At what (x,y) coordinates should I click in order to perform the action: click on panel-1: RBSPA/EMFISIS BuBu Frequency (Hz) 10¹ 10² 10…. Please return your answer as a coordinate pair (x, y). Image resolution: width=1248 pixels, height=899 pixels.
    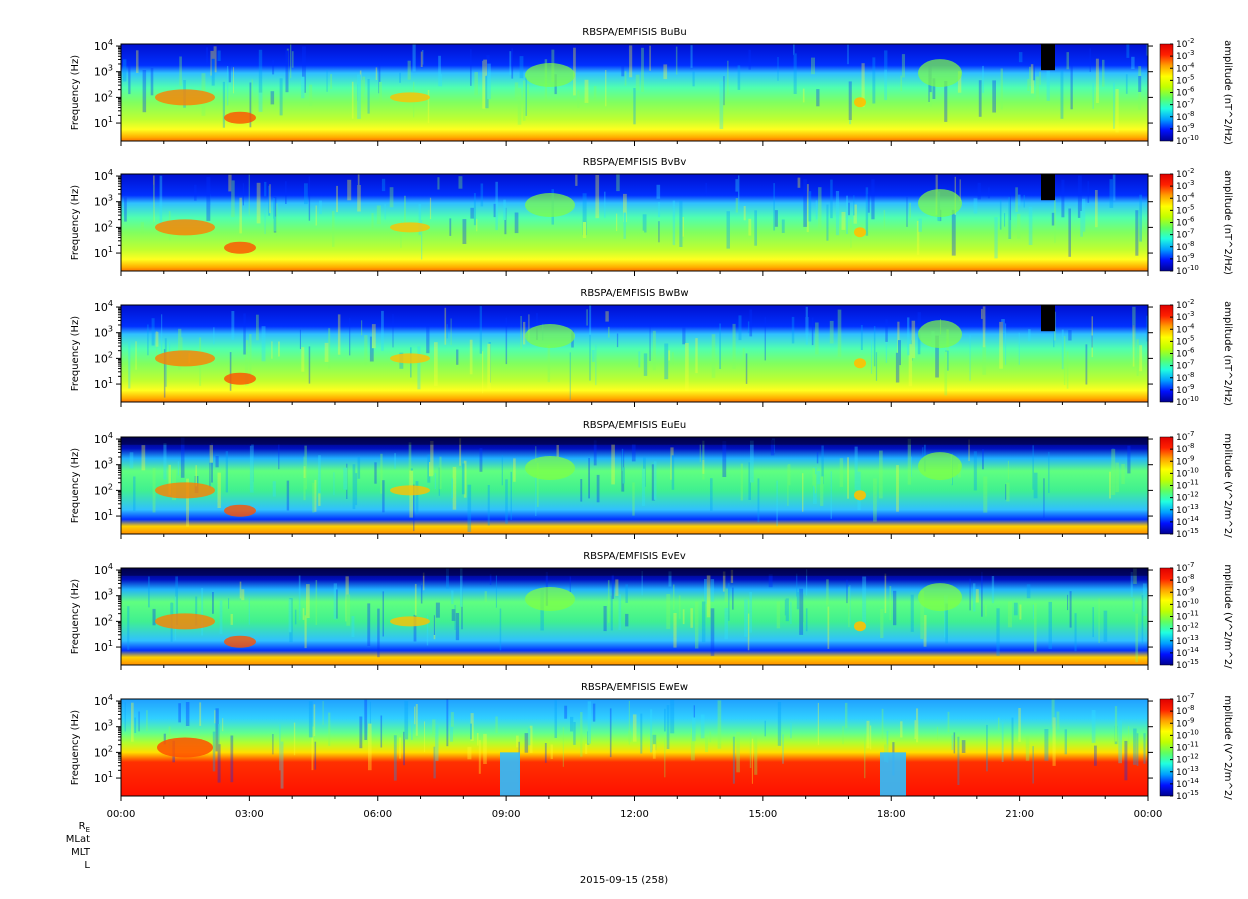
    Looking at the image, I should click on (651, 87).